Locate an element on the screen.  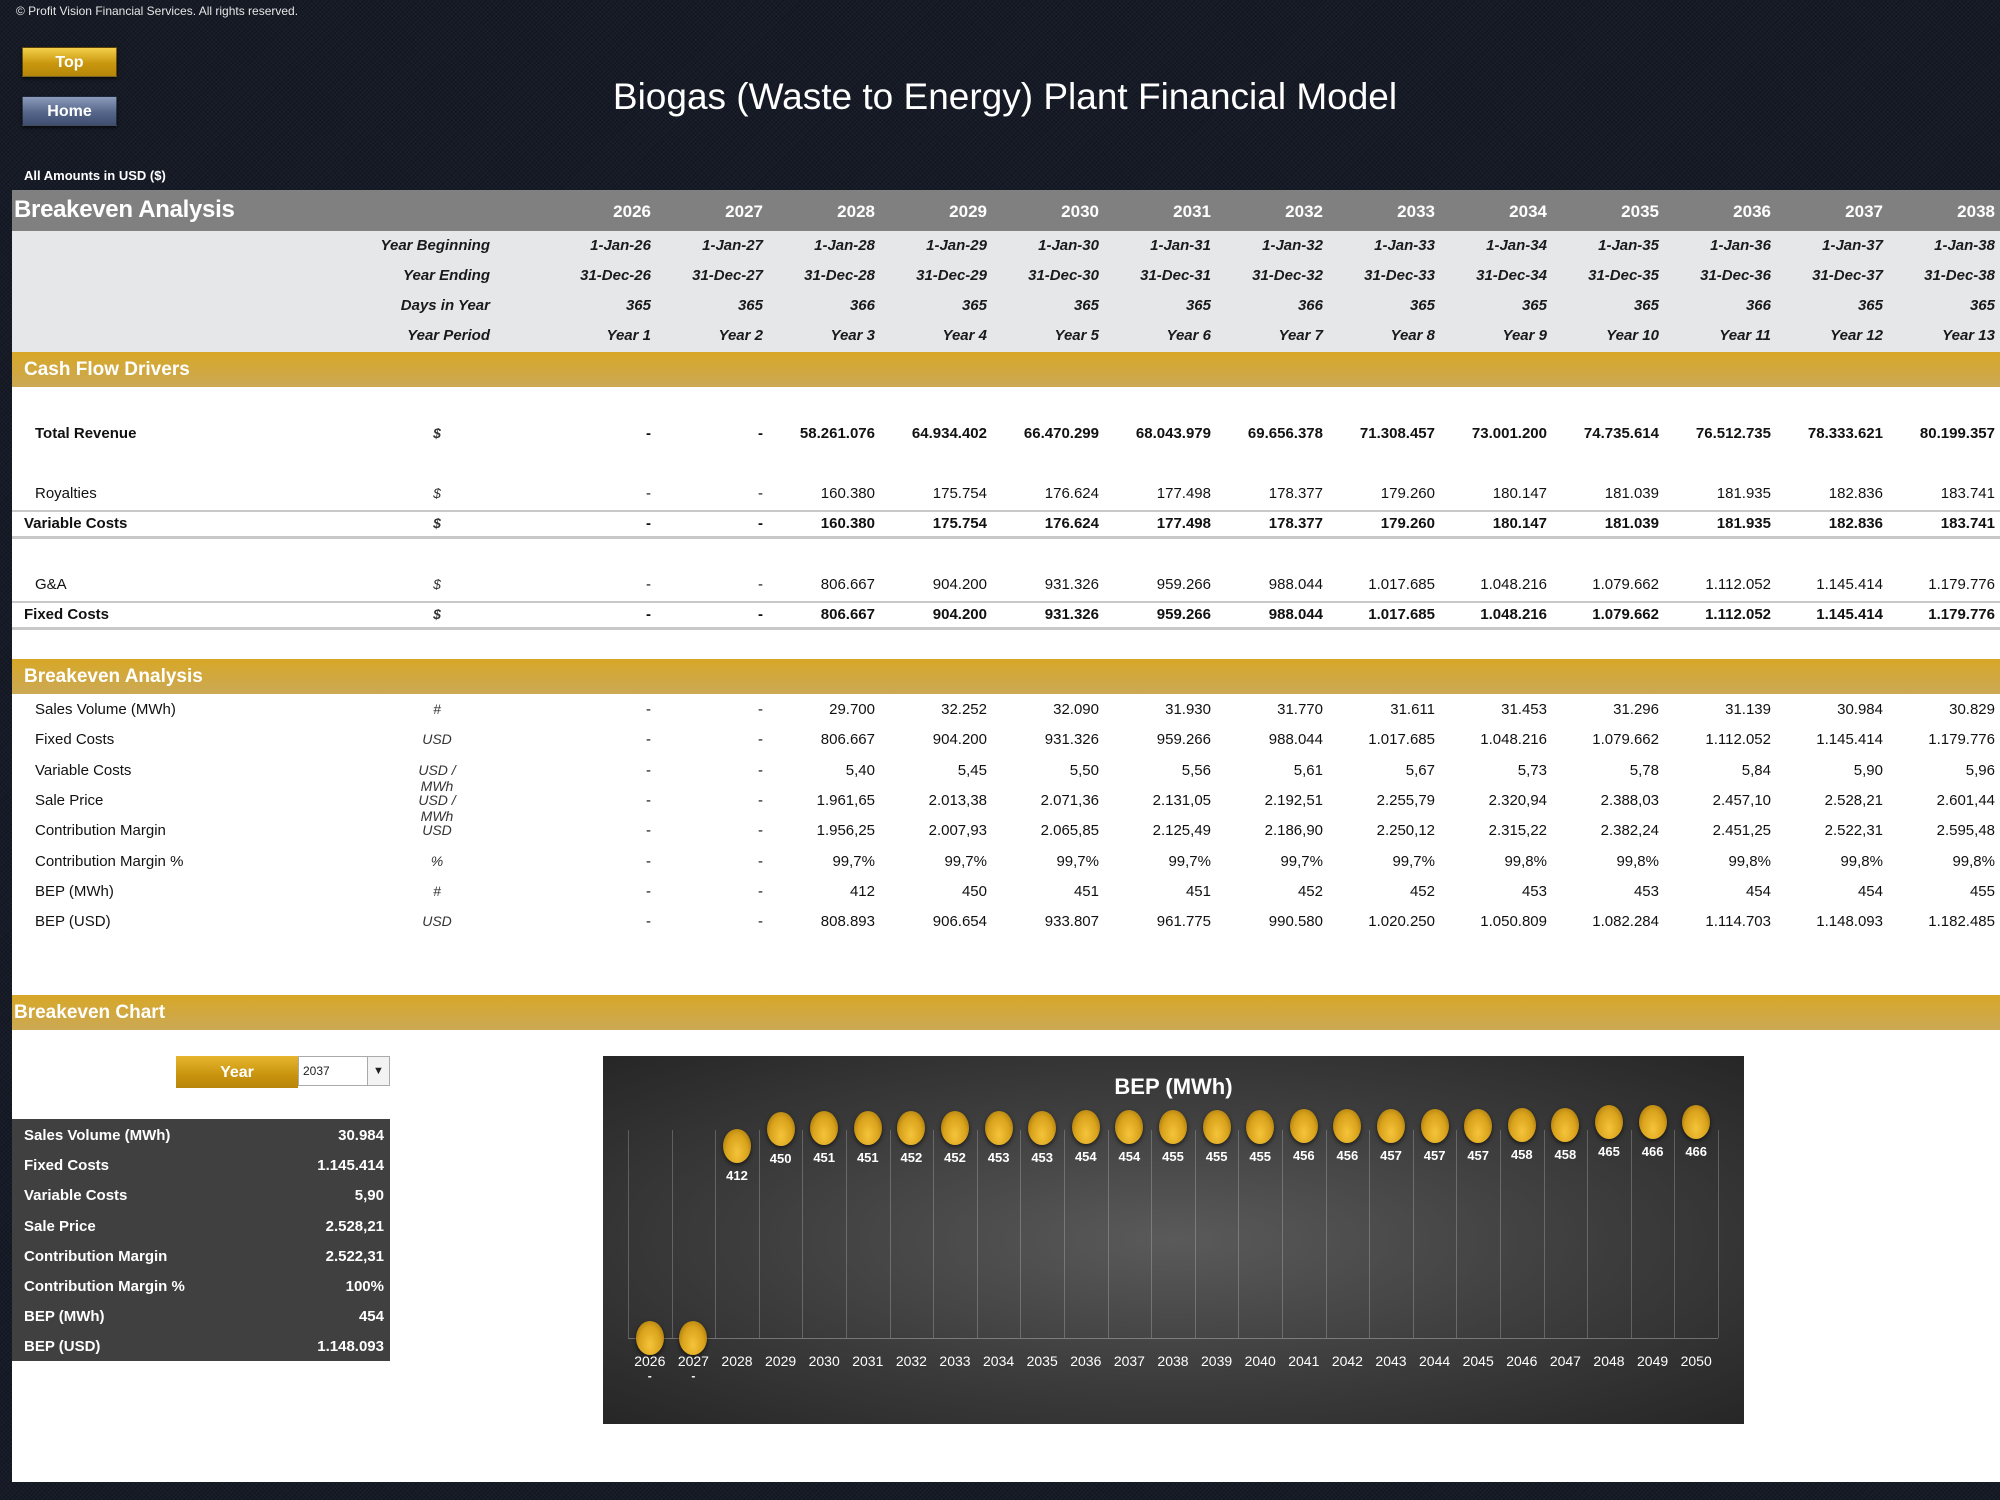
row-cell: 2.382,24 is located at coordinates (1629, 831).